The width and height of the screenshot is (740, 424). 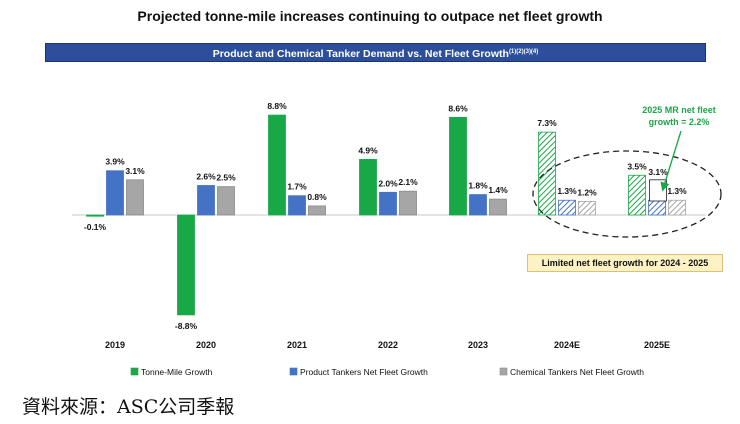 I want to click on mr-note-line-2: growth = 2.2%, so click(x=679, y=122).